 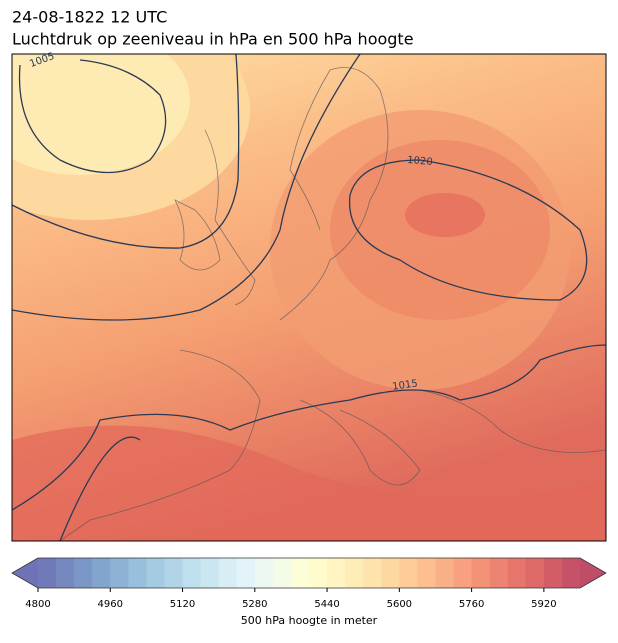 I want to click on colorbar-tick-label: 5120, so click(x=182, y=604).